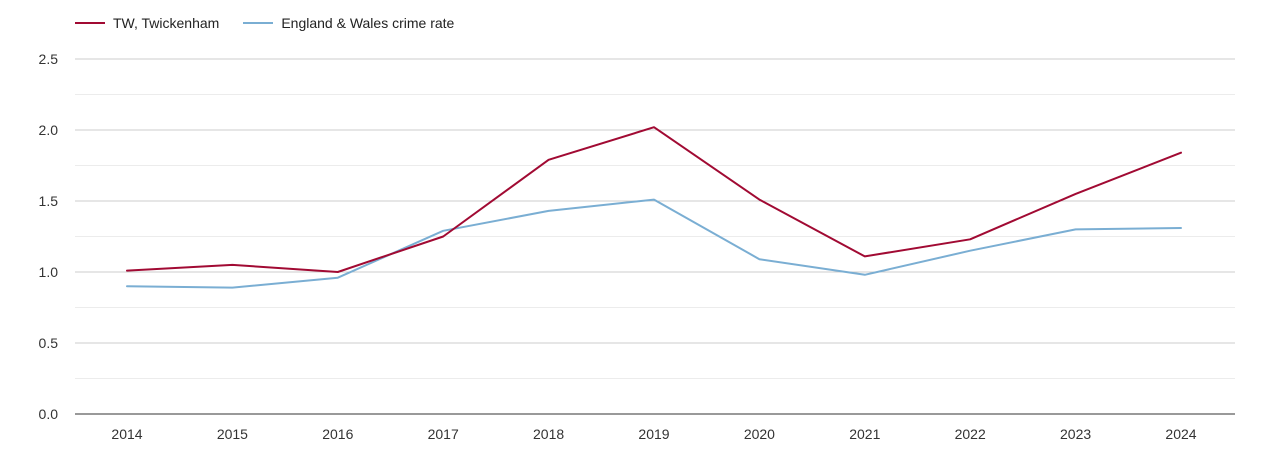 The image size is (1270, 450). I want to click on x-tick-label: 2016, so click(337, 434).